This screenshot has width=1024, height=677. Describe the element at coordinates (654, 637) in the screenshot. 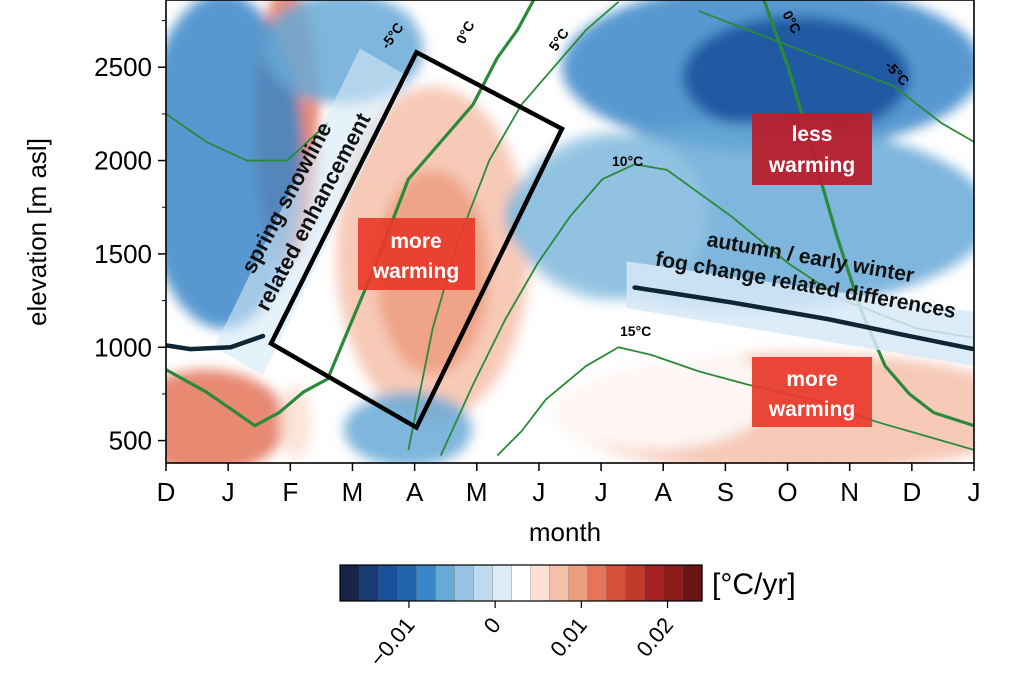

I see `colorbar-tick-label: 0.02` at that location.